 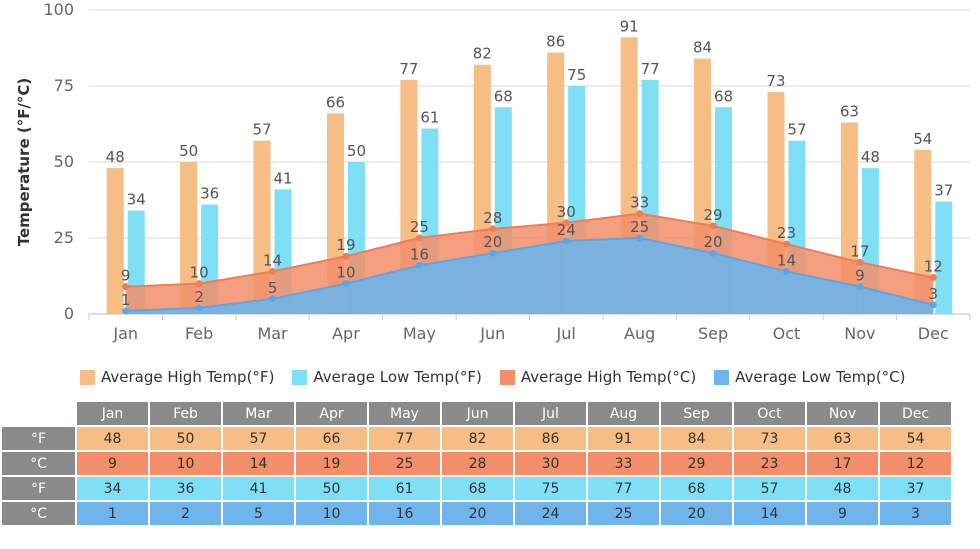 What do you see at coordinates (786, 260) in the screenshot?
I see `area-data-label: 14` at bounding box center [786, 260].